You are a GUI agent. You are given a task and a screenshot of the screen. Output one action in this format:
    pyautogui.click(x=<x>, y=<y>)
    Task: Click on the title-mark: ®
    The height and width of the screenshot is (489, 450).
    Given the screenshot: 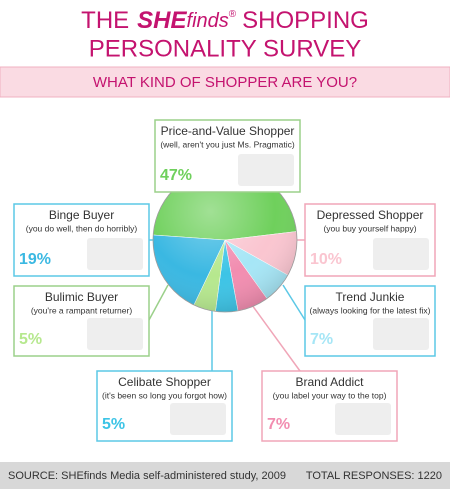 What is the action you would take?
    pyautogui.click(x=233, y=14)
    